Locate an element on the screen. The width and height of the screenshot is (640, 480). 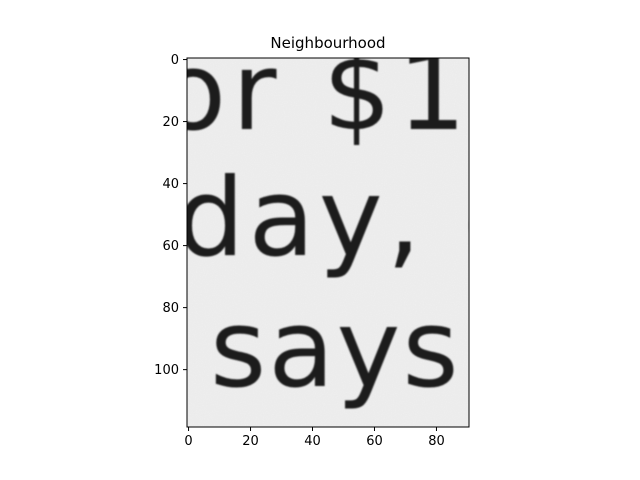
text-line-3: says is located at coordinates (335, 349).